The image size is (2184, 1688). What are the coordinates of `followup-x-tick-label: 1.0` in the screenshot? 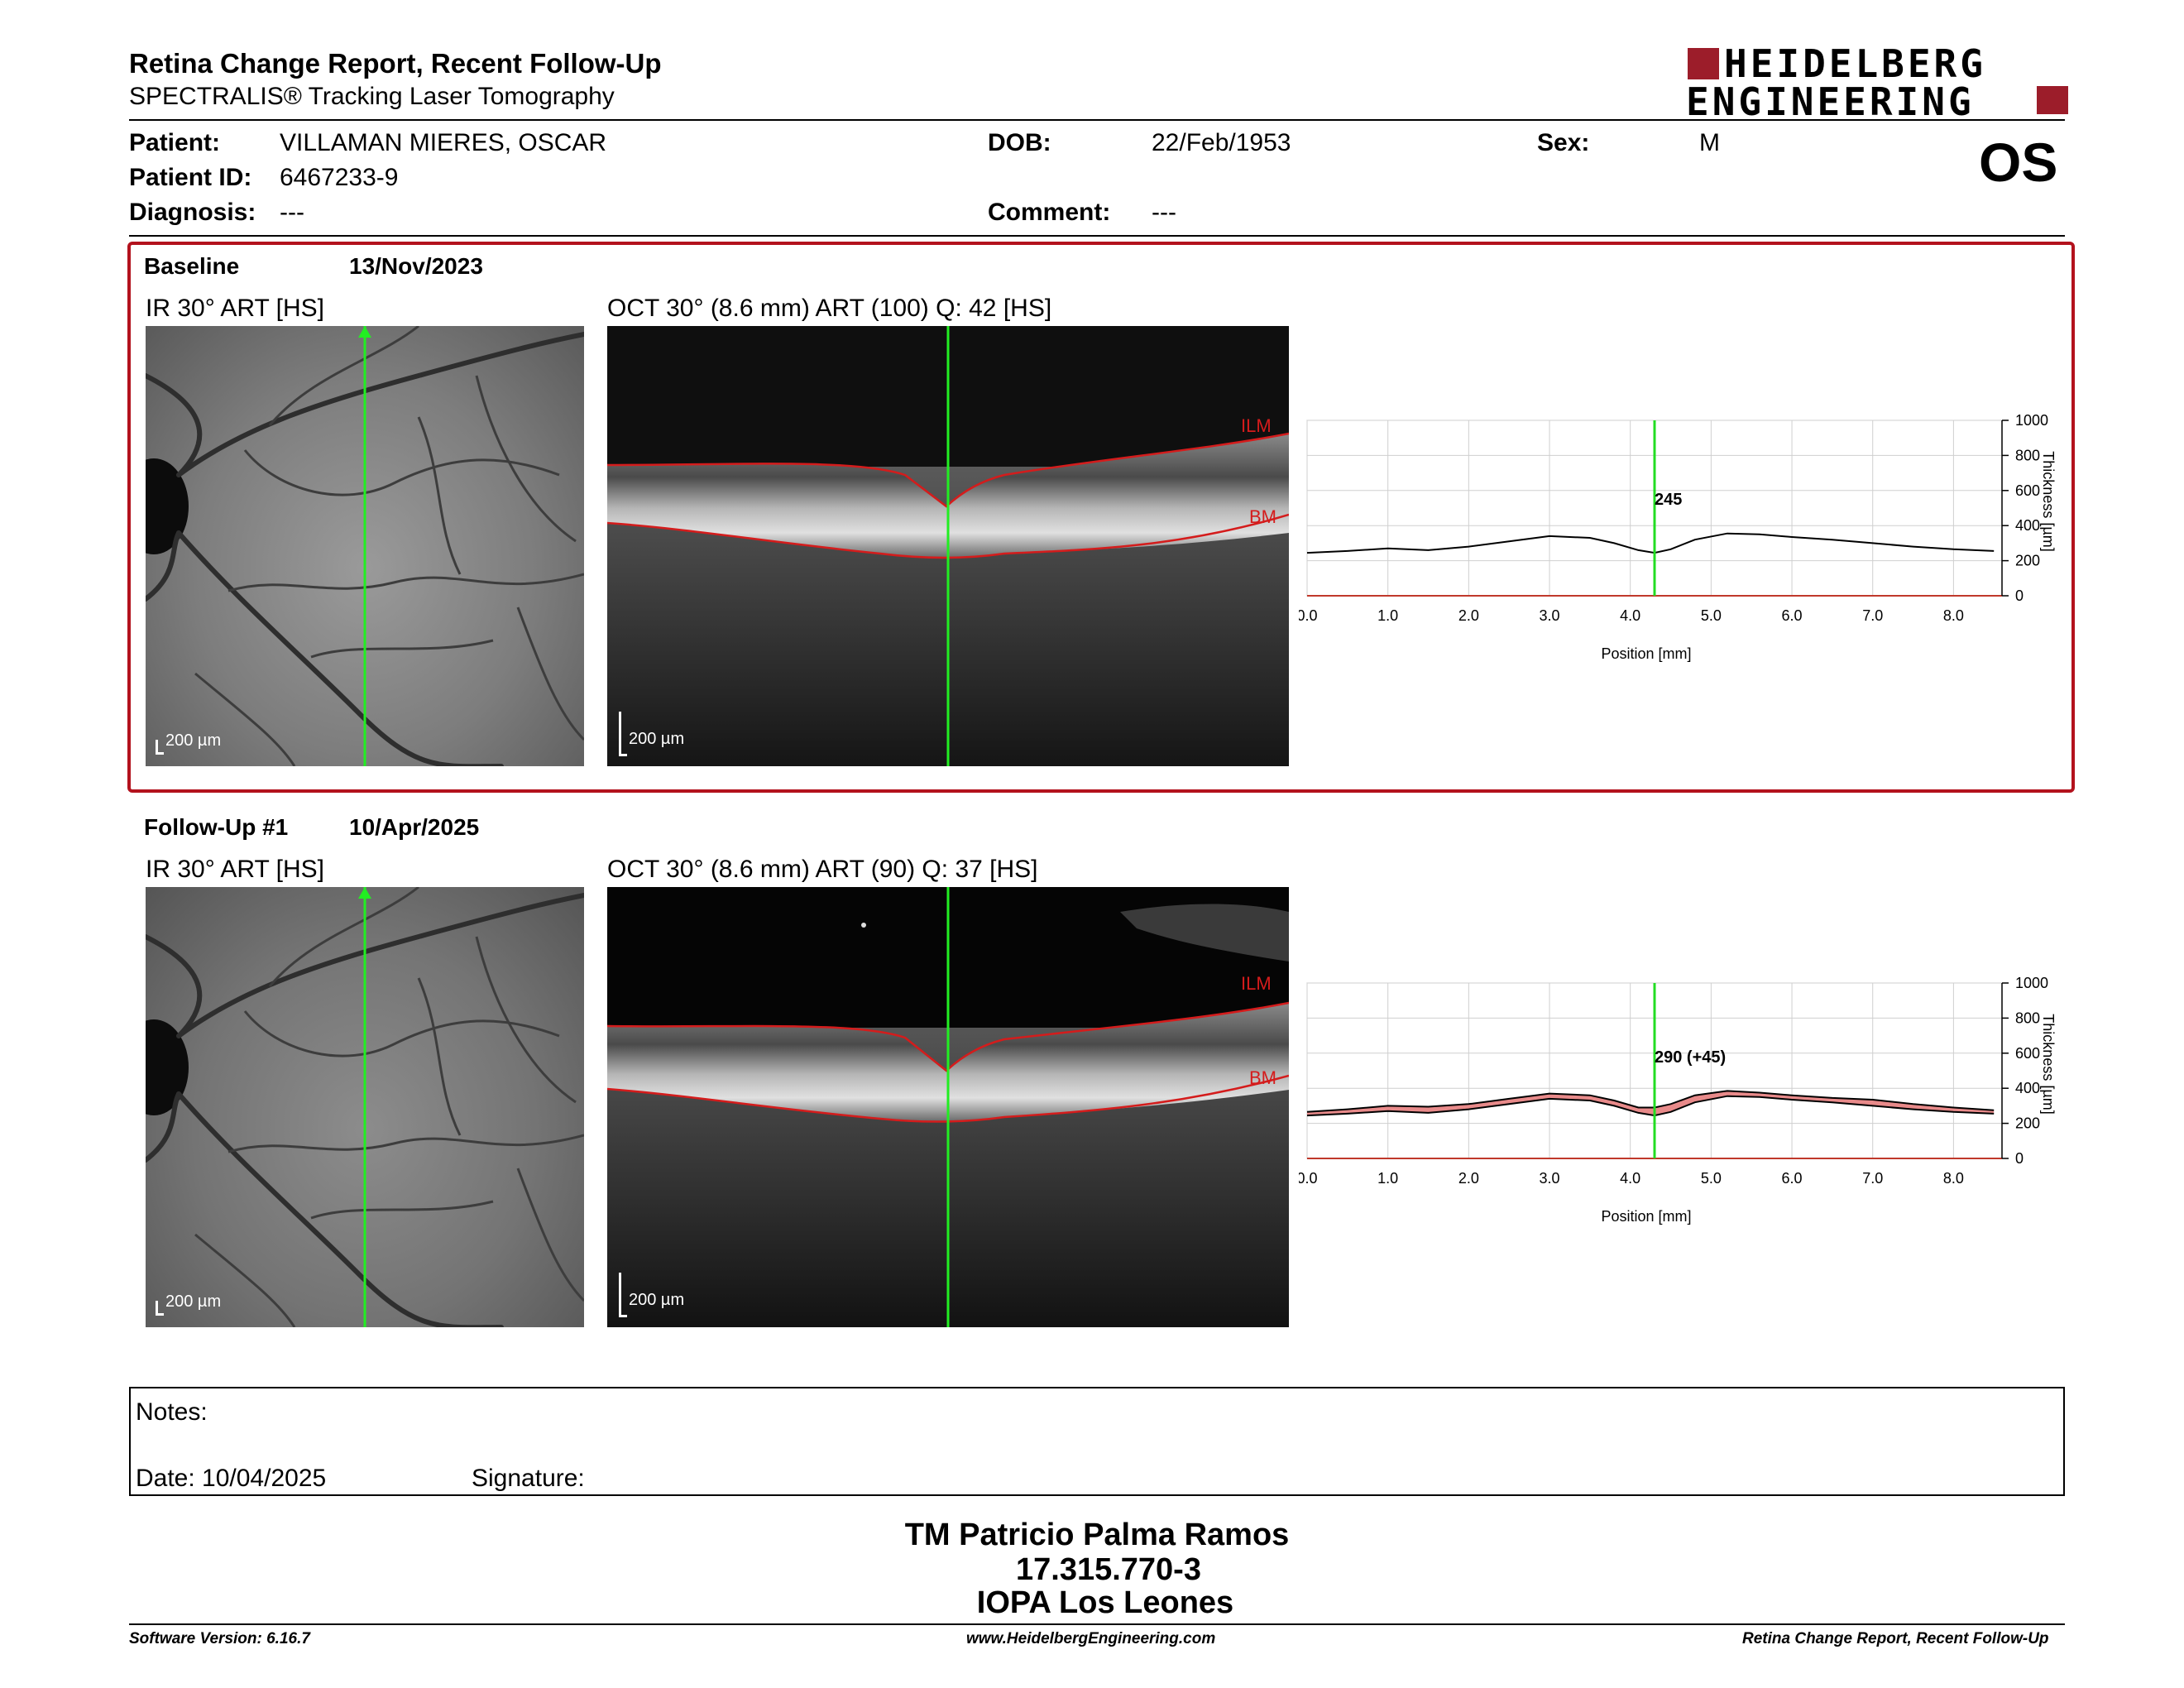 It's located at (1387, 1178).